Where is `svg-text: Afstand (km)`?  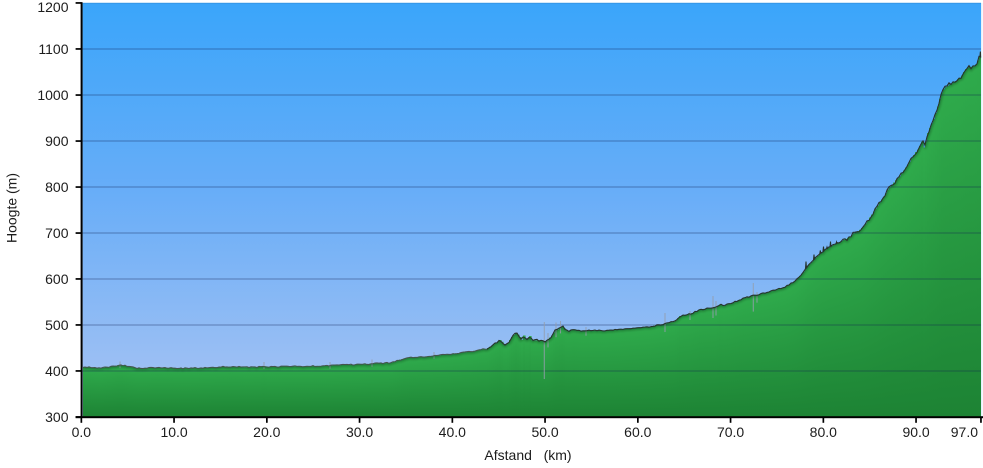
svg-text: Afstand (km) is located at coordinates (527, 455).